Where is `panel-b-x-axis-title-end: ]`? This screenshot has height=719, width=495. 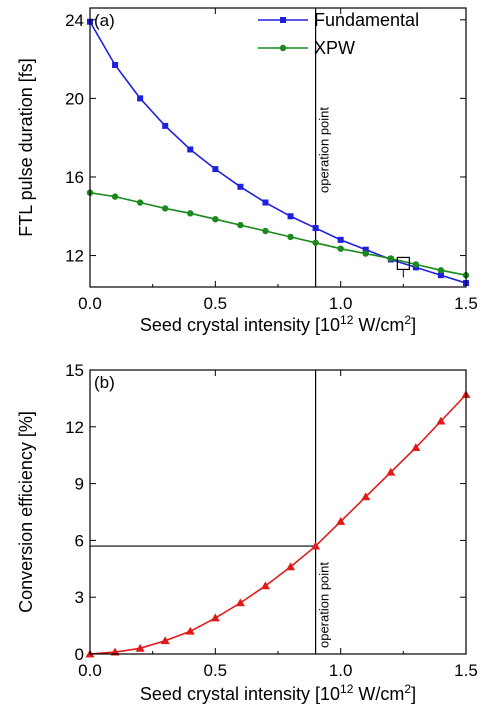 panel-b-x-axis-title-end: ] is located at coordinates (413, 694).